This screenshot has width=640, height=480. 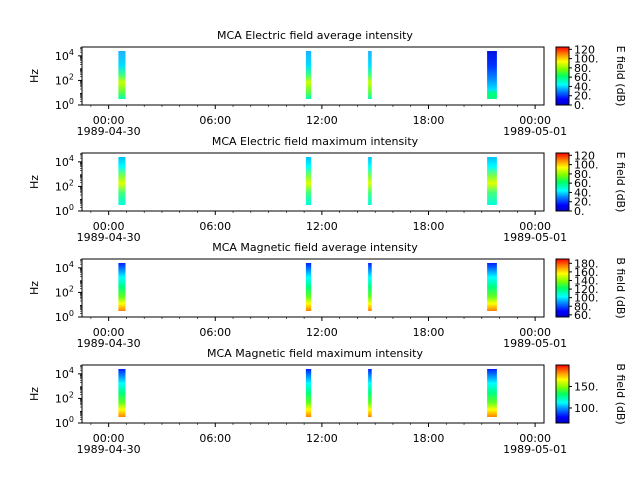 What do you see at coordinates (586, 272) in the screenshot?
I see `colorbar-tick-label: 160.` at bounding box center [586, 272].